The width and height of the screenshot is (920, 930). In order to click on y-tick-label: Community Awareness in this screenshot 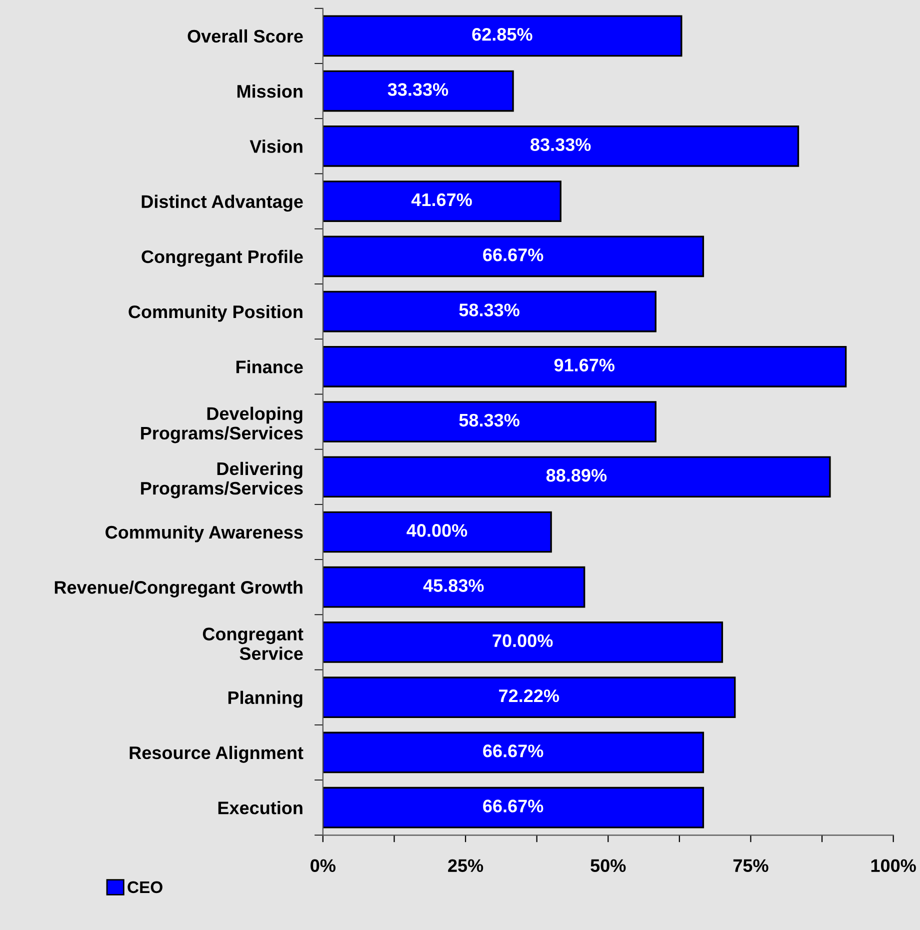, I will do `click(204, 533)`.